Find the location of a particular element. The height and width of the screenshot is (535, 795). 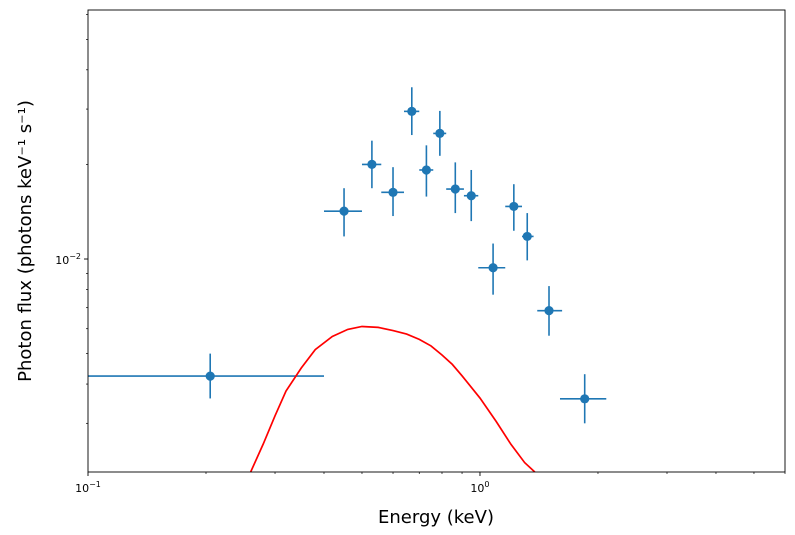

x-axis-label: Energy (keV) is located at coordinates (436, 517).